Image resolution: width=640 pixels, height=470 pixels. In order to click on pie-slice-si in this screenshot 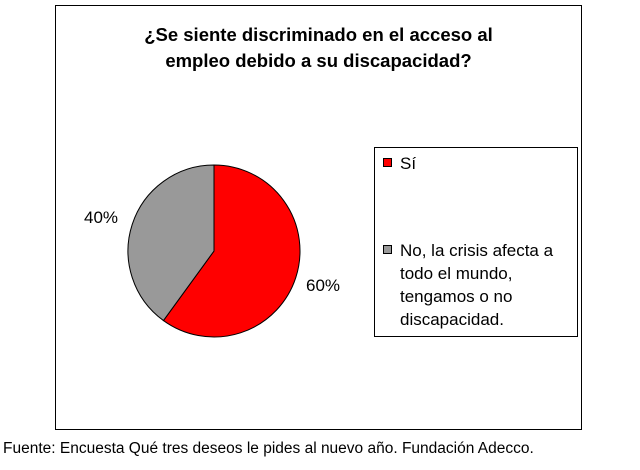, I will do `click(231, 251)`.